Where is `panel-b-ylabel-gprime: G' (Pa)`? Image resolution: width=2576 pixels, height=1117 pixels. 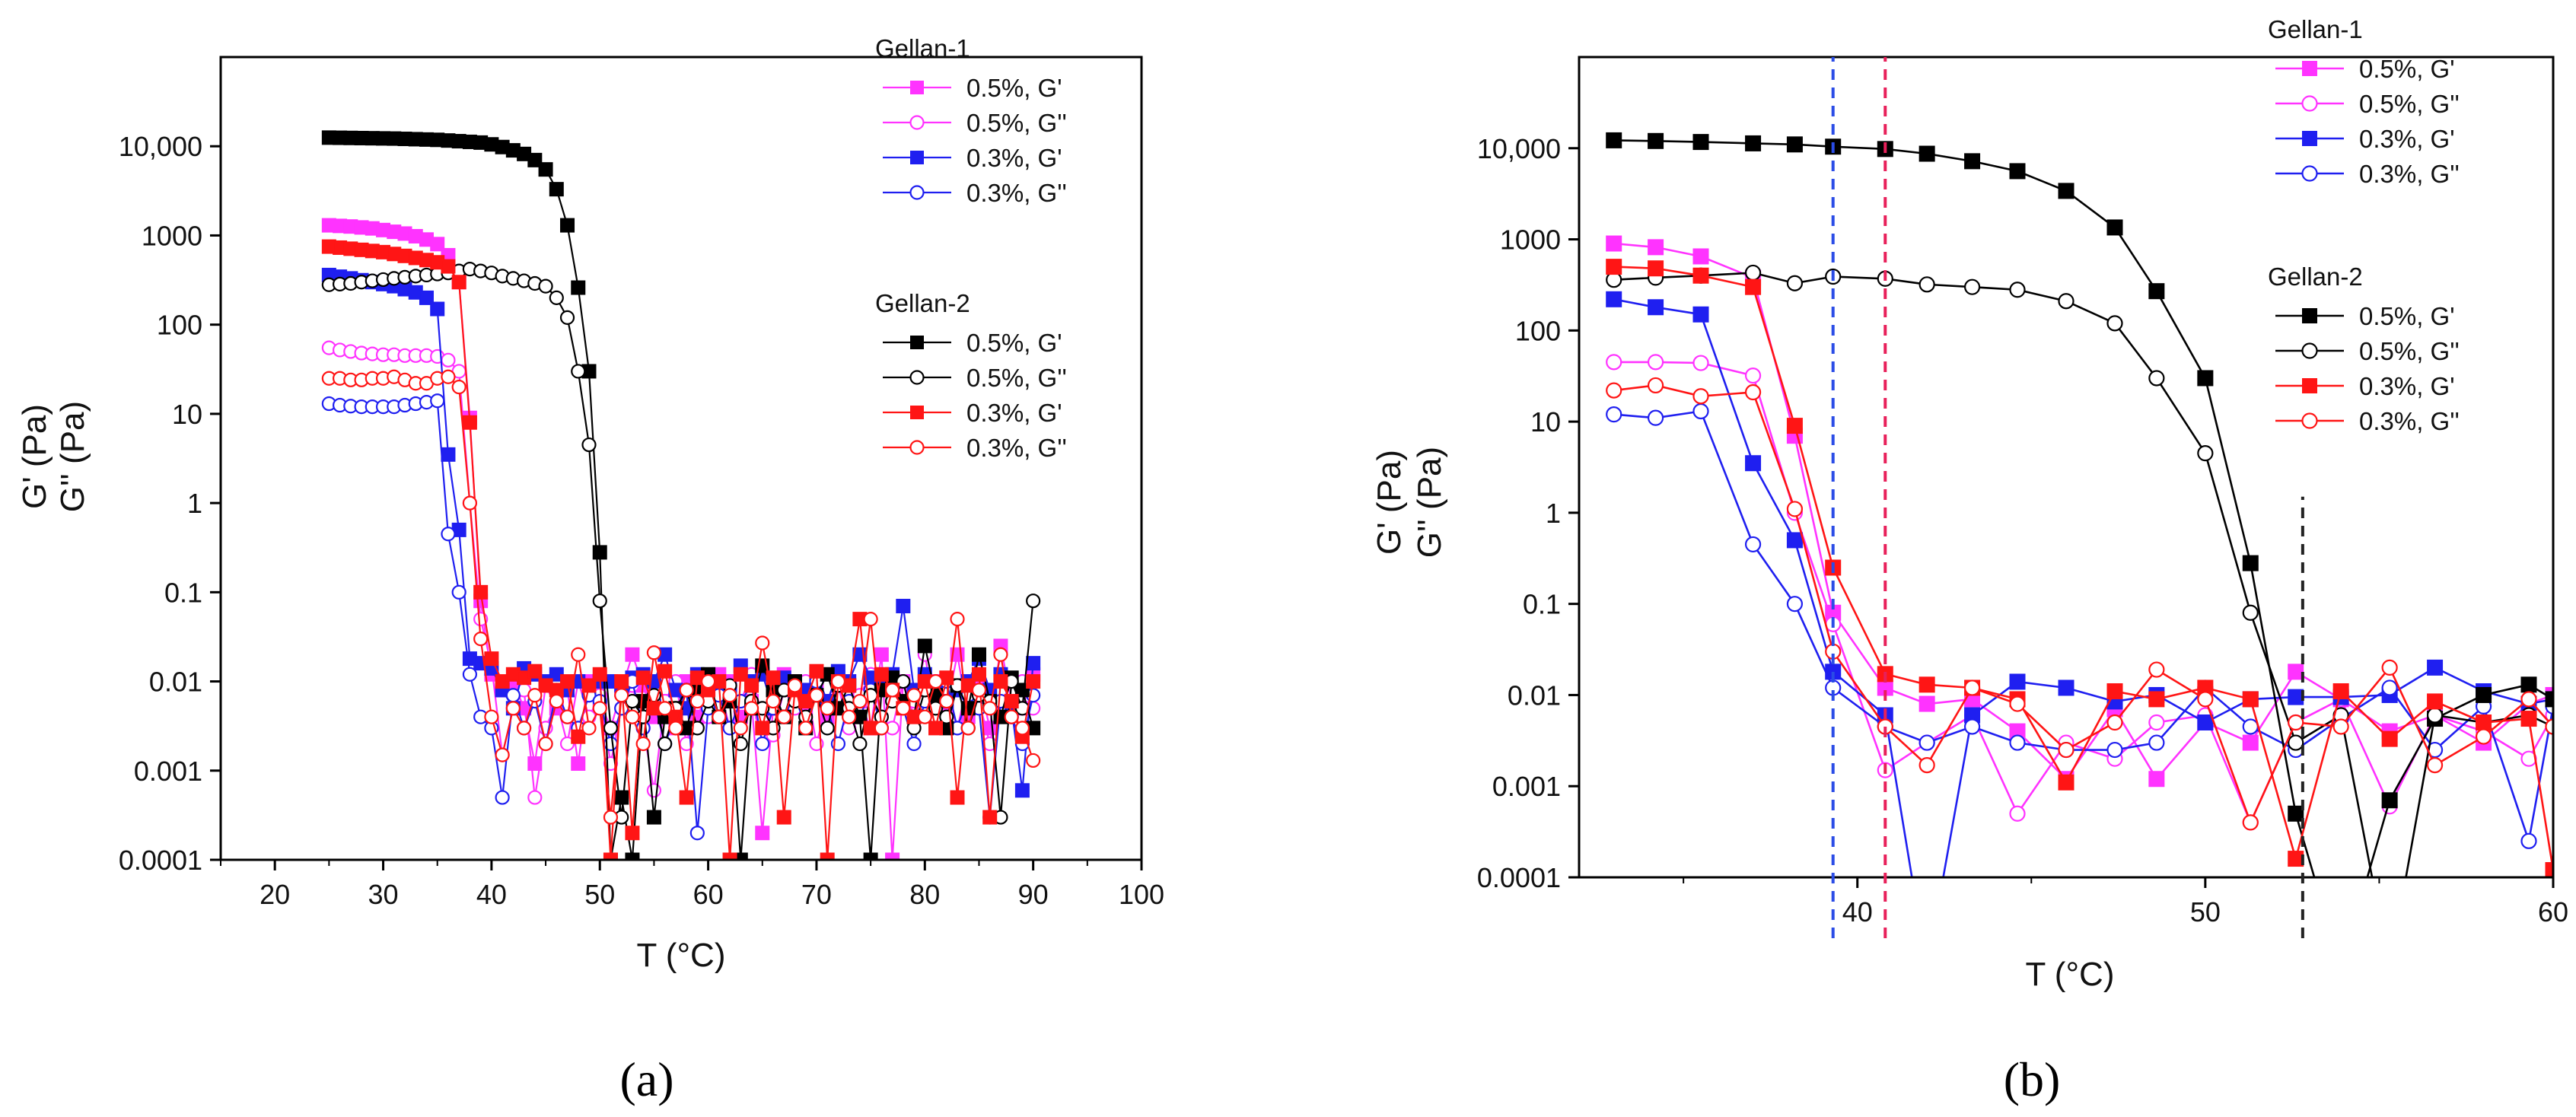
panel-b-ylabel-gprime: G' (Pa) is located at coordinates (1389, 503).